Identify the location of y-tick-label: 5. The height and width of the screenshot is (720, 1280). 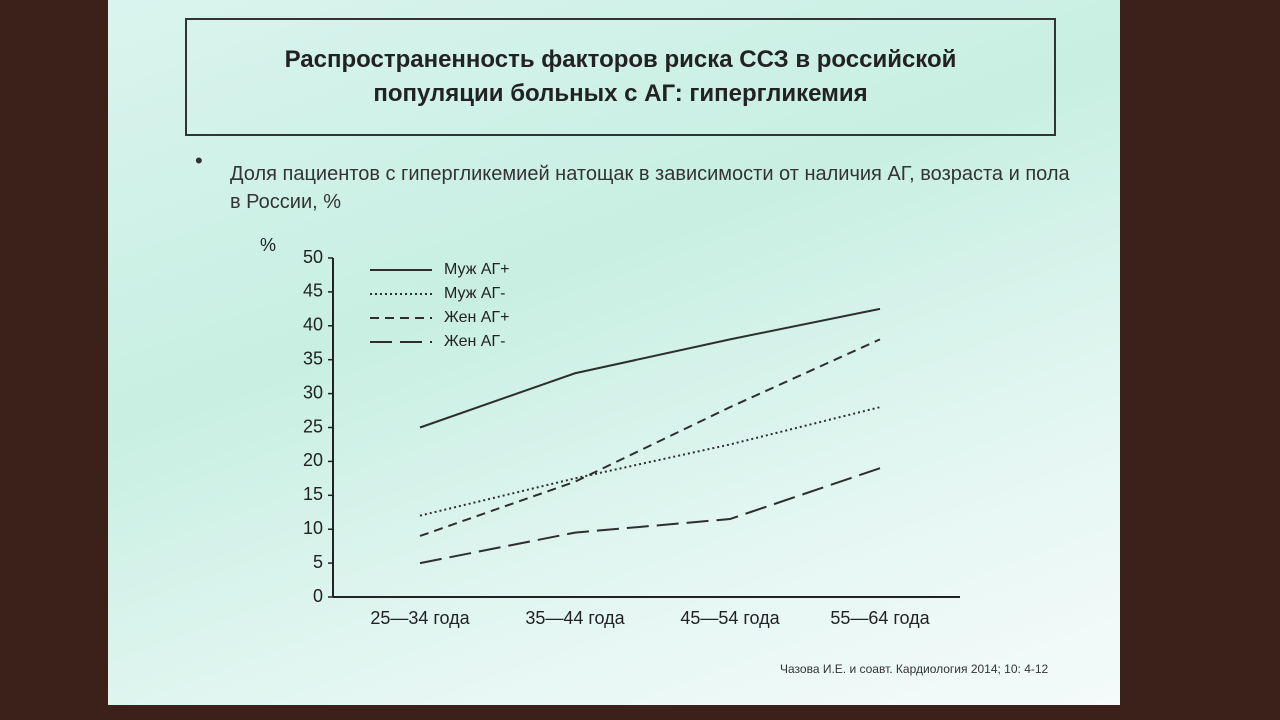
(318, 562).